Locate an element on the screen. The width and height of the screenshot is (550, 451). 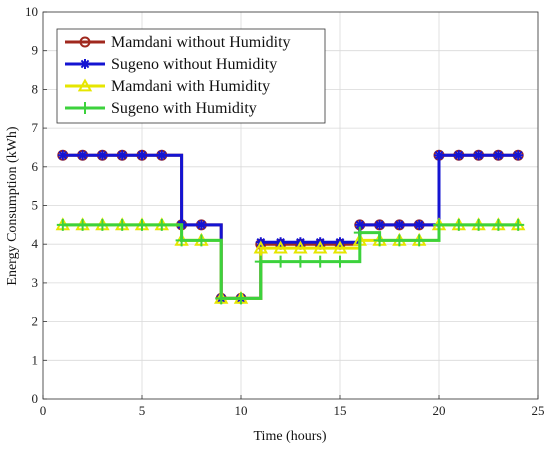
x-tick-label: 10 is located at coordinates (241, 410).